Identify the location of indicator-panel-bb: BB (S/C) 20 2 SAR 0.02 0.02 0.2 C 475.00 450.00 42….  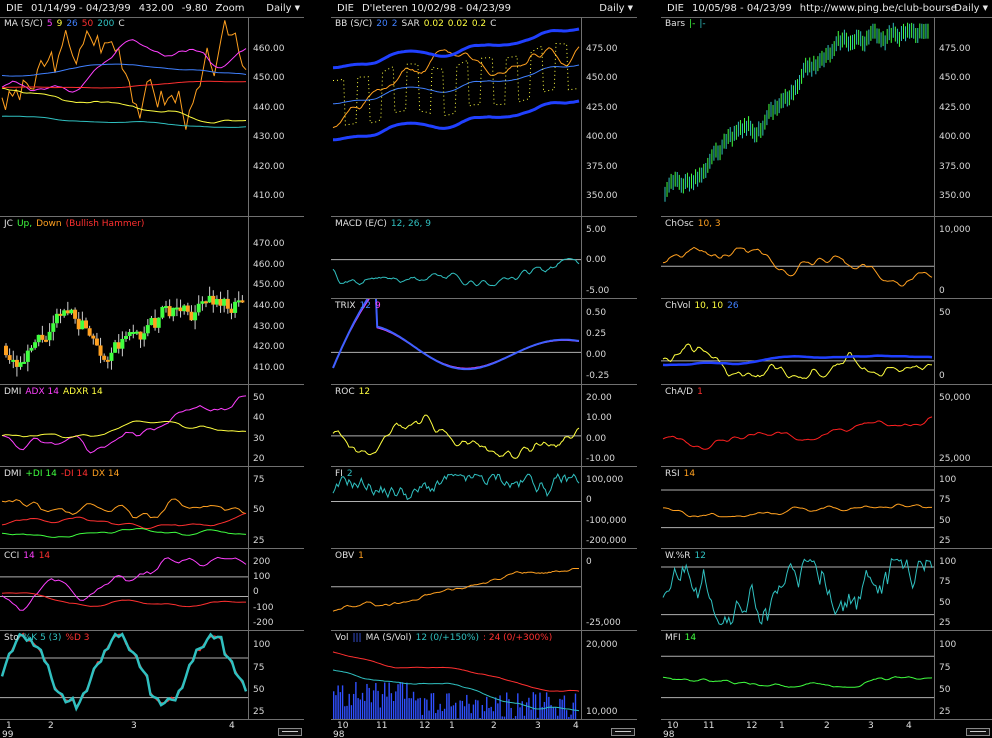
(484, 116).